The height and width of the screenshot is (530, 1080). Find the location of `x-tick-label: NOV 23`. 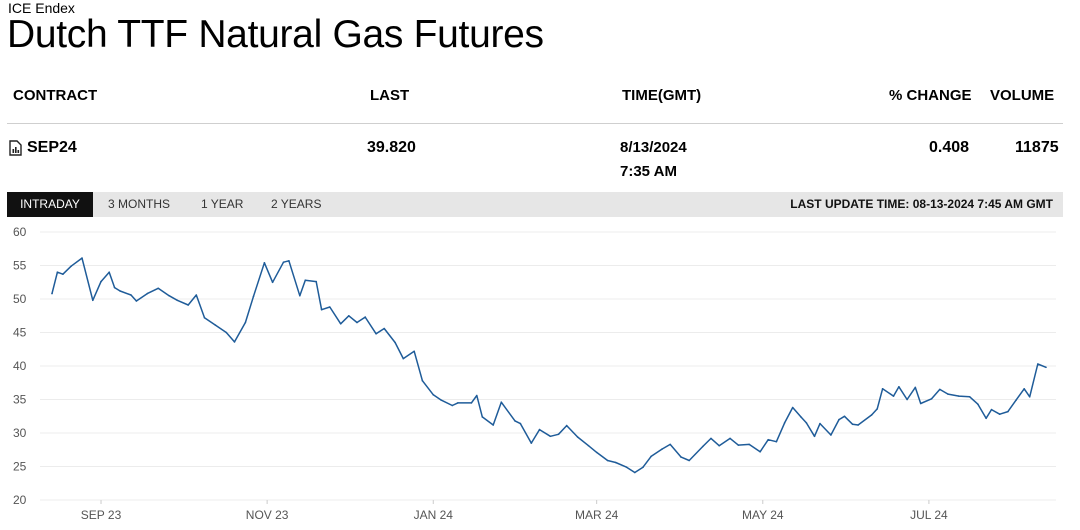

x-tick-label: NOV 23 is located at coordinates (267, 515).